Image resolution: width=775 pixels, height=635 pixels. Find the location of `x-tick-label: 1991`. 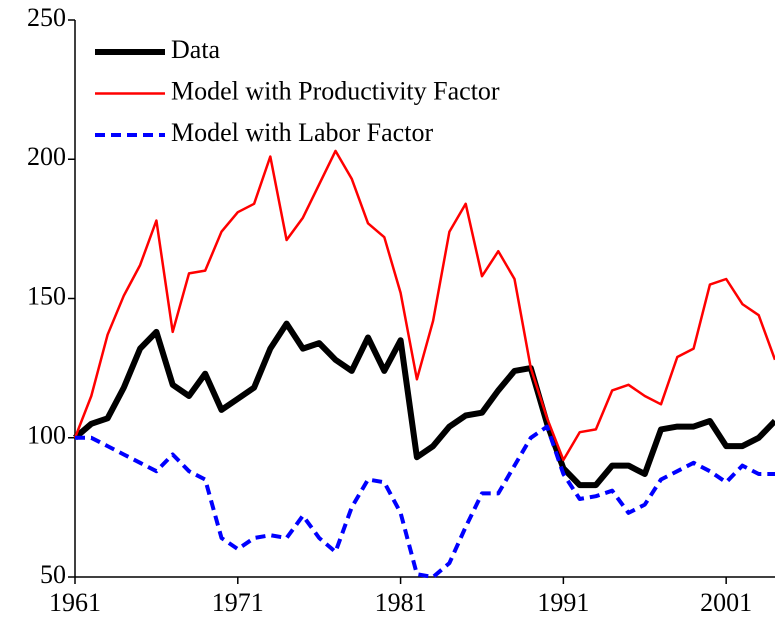

x-tick-label: 1991 is located at coordinates (563, 602).